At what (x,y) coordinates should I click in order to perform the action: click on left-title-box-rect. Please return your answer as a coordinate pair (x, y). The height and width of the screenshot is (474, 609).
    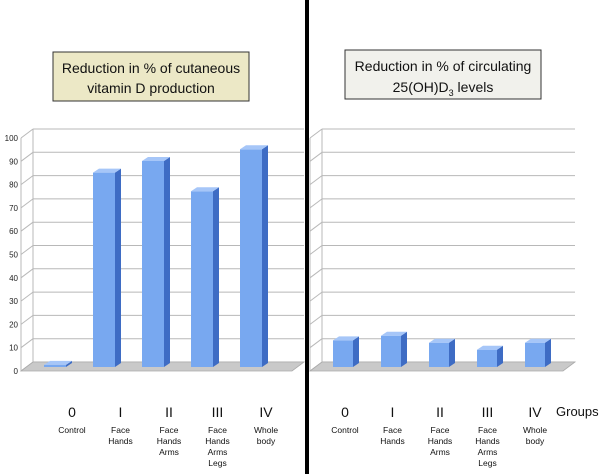
    Looking at the image, I should click on (151, 76).